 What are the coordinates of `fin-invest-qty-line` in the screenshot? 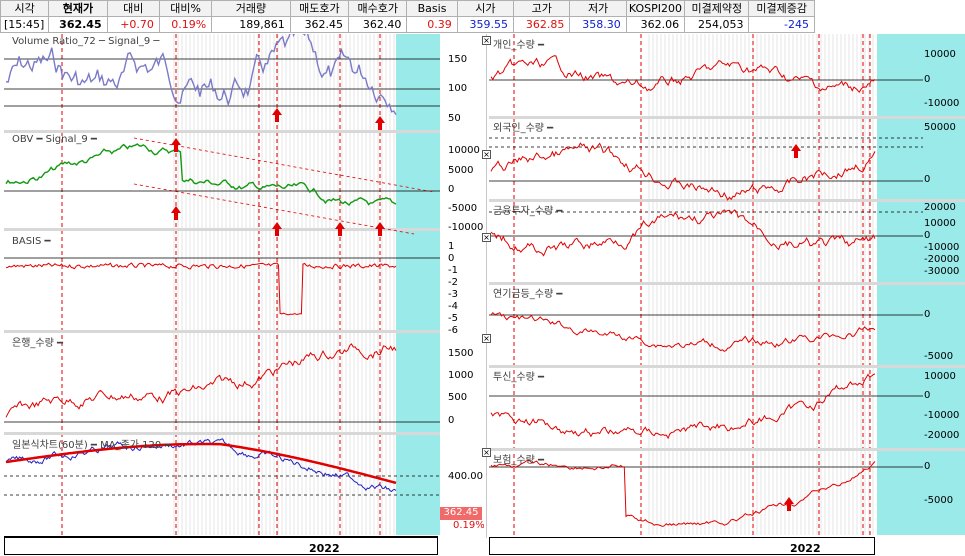 It's located at (683, 233).